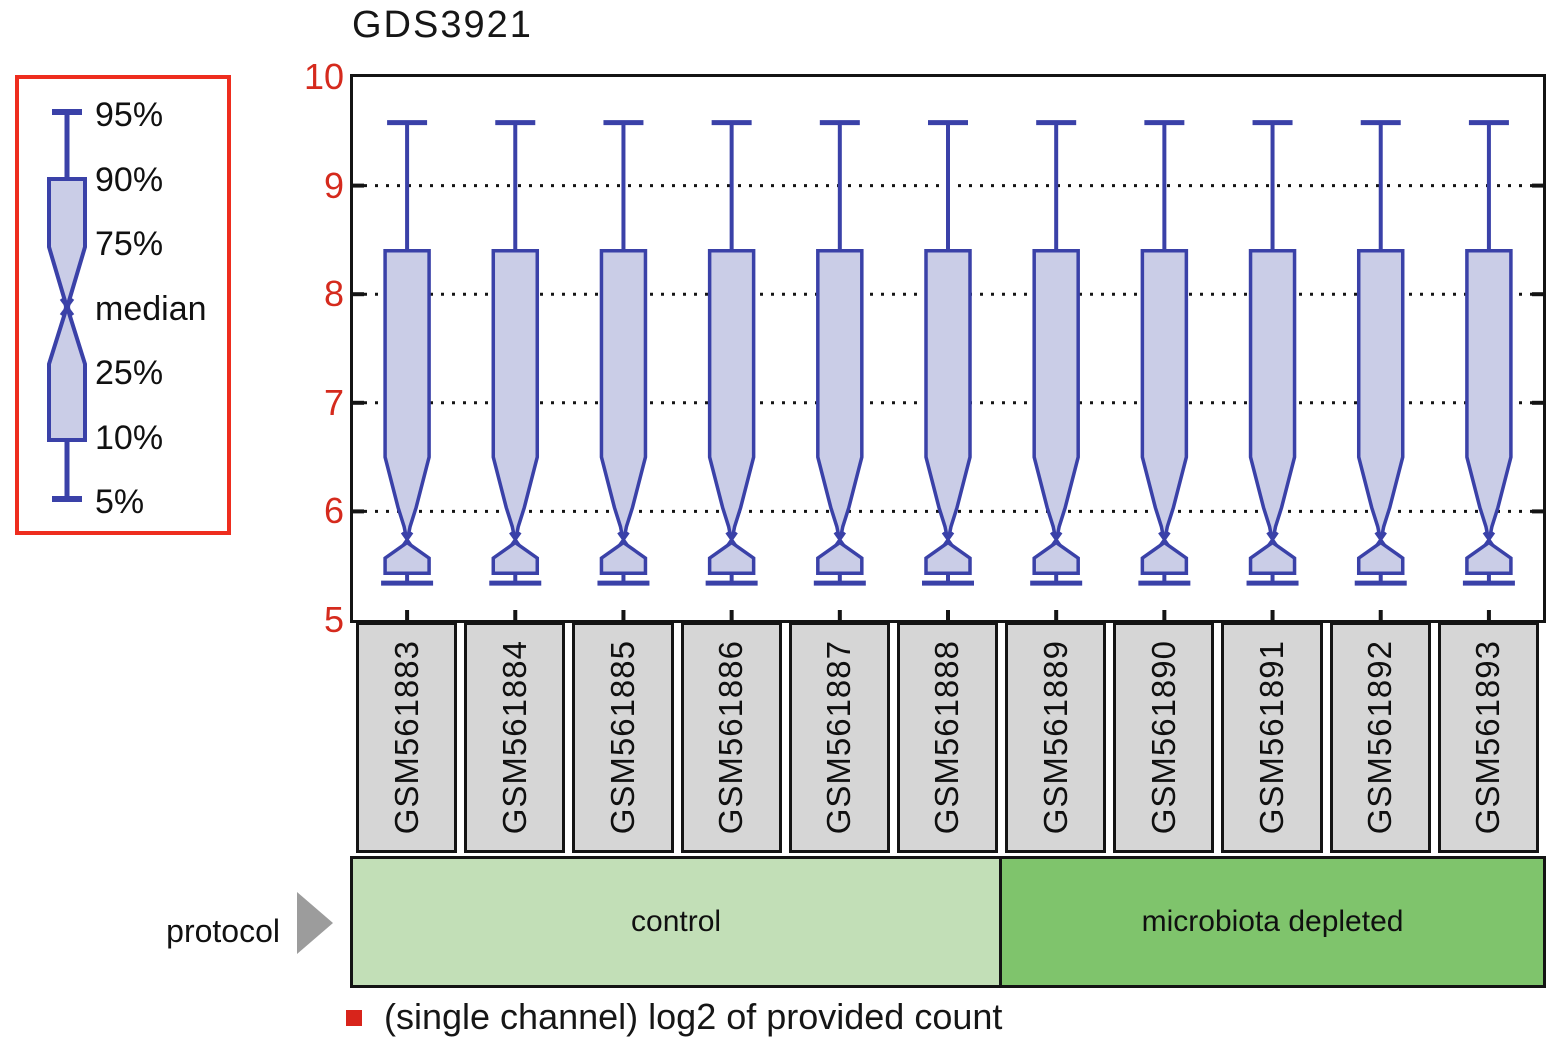  I want to click on y-axis-tick-label: 8, so click(333, 294).